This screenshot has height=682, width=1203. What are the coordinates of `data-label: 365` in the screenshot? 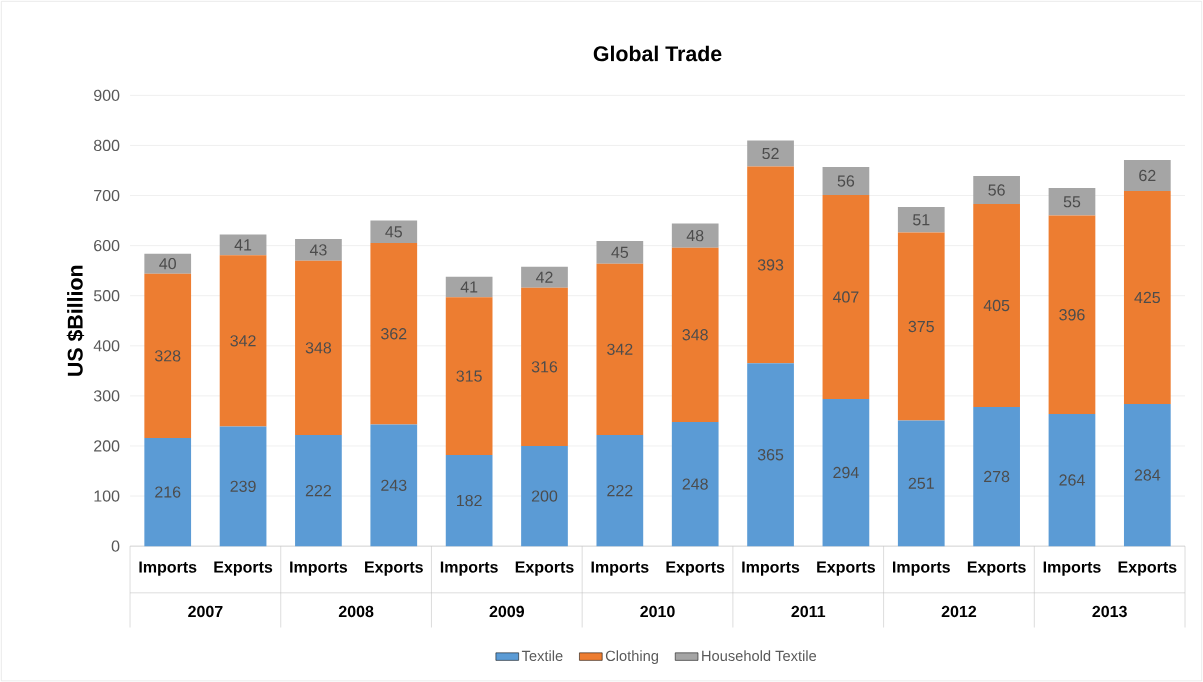 It's located at (770, 454).